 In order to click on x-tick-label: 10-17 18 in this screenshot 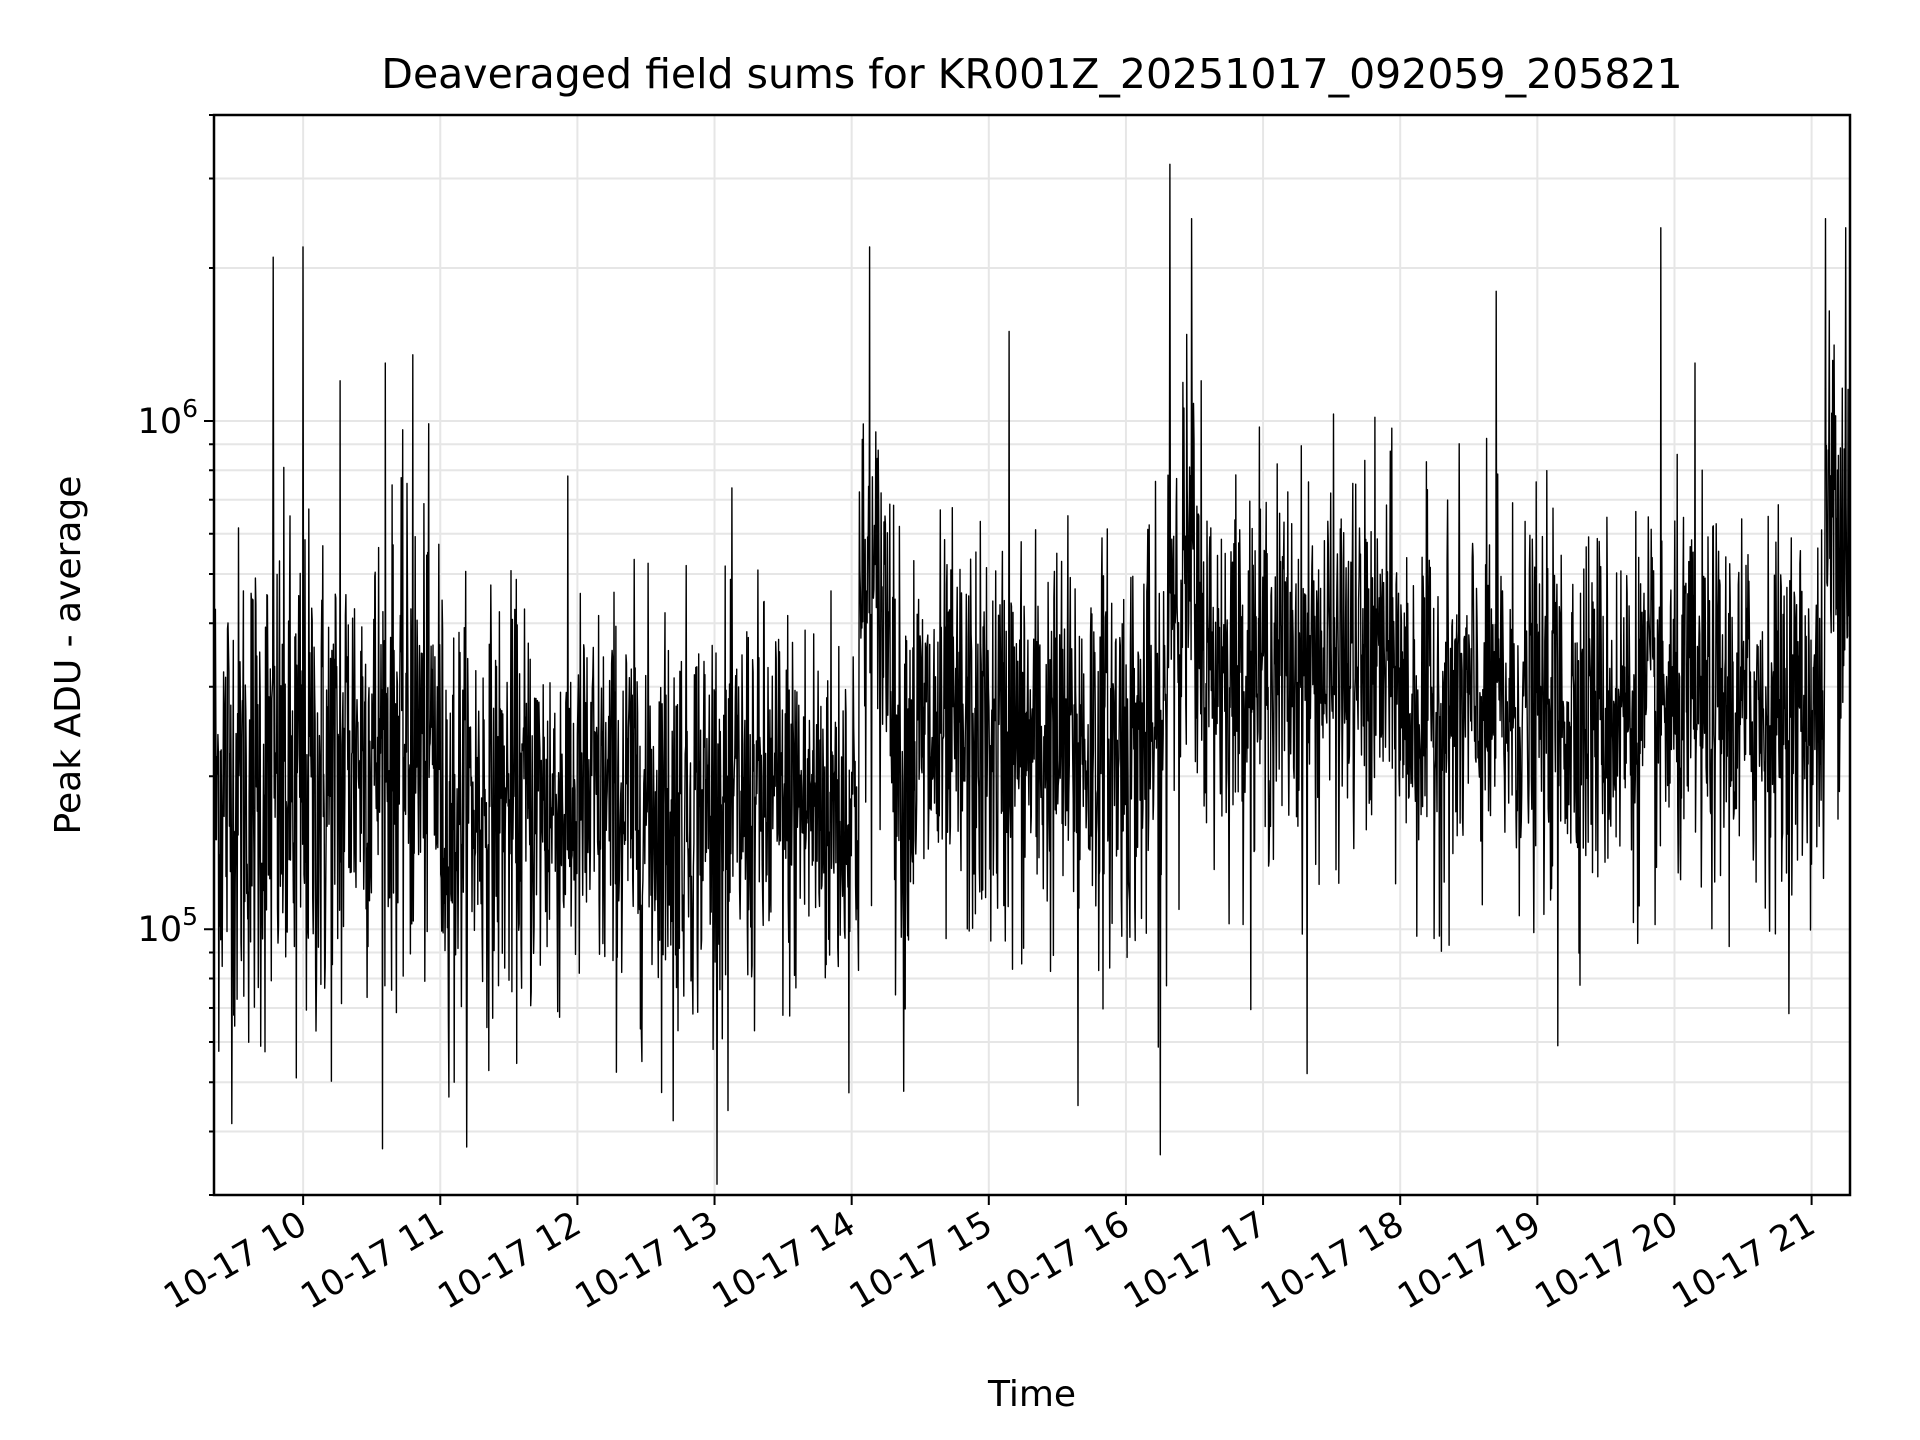, I will do `click(1332, 1260)`.